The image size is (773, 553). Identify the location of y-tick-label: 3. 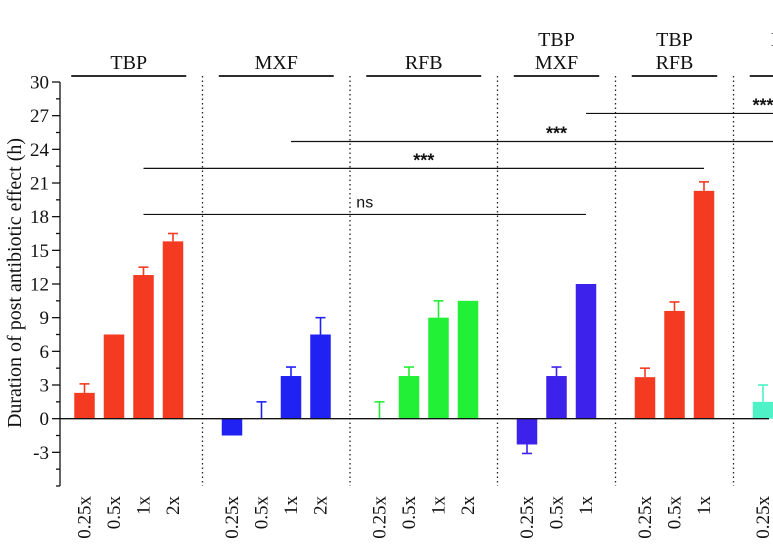
(45, 386).